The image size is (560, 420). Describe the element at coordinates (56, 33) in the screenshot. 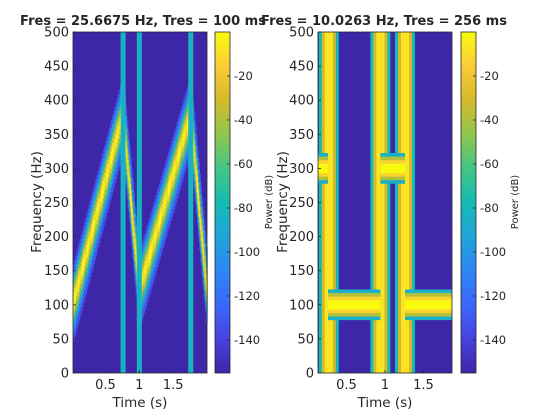

I see `y-tick-label: 500` at that location.